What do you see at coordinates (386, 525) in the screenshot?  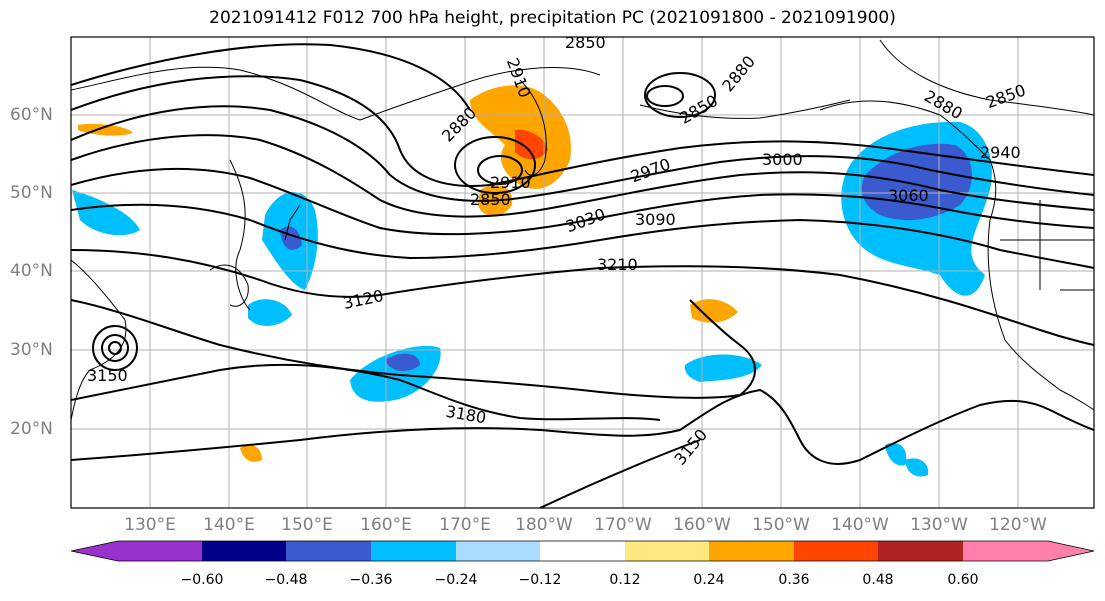 I see `lon-label: 160°E` at bounding box center [386, 525].